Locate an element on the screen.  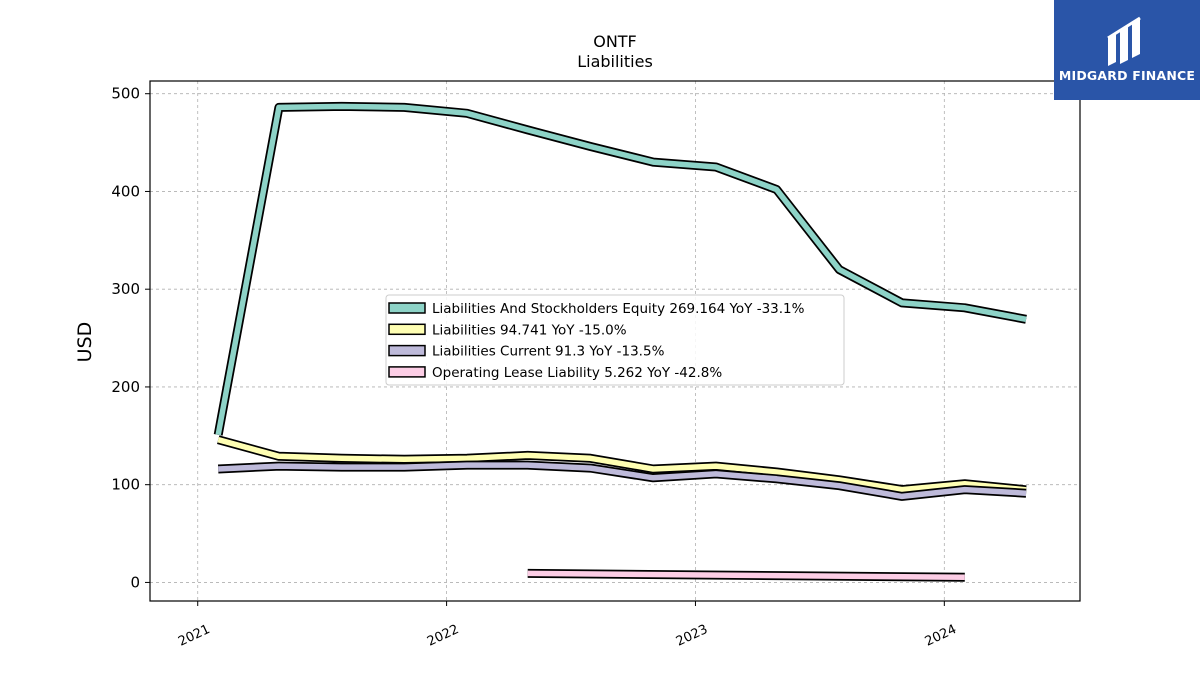
midgard-finance-logo: MIDGARD FINANCE is located at coordinates (1127, 50).